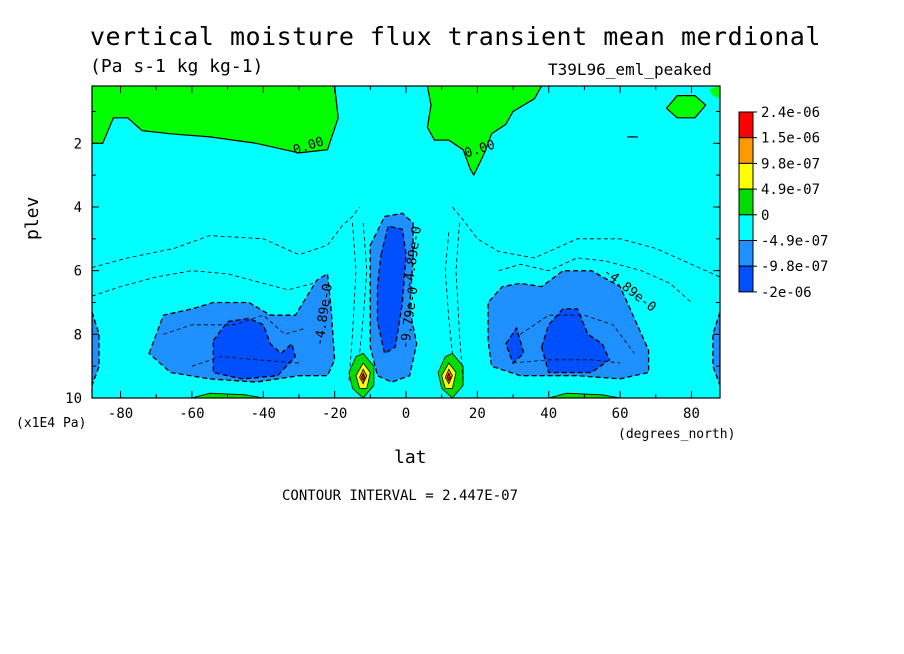  Describe the element at coordinates (765, 216) in the screenshot. I see `colorbar-label: 0` at that location.